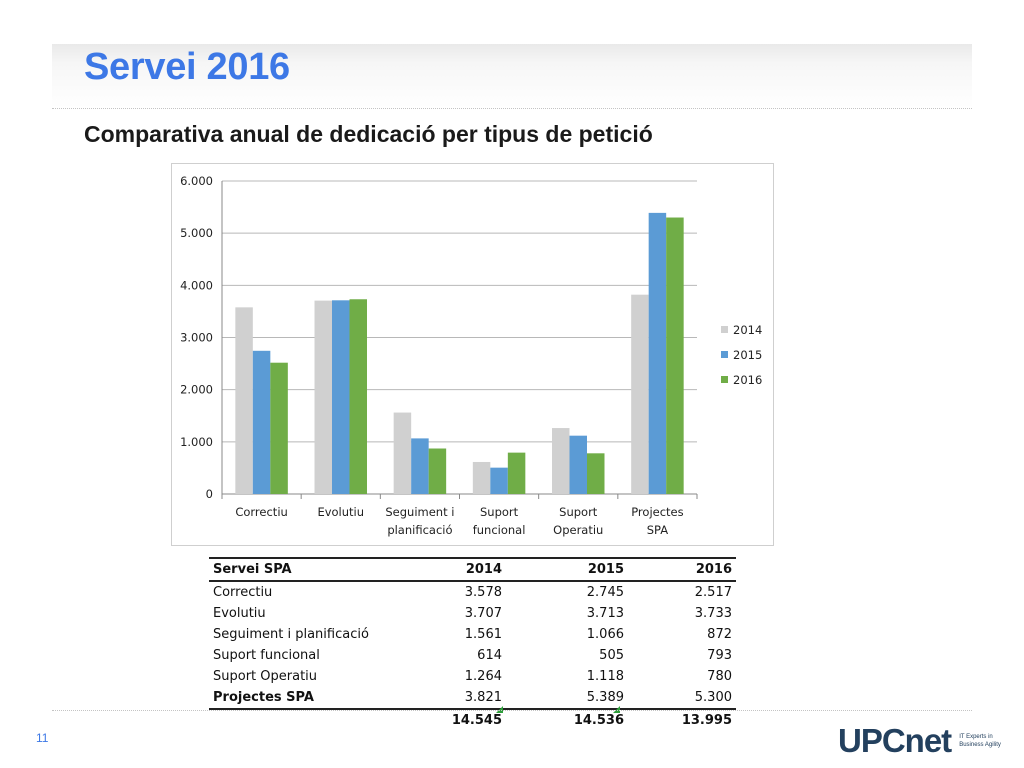 This screenshot has height=768, width=1024. Describe the element at coordinates (419, 512) in the screenshot. I see `x-tick-label: Seguiment i` at that location.